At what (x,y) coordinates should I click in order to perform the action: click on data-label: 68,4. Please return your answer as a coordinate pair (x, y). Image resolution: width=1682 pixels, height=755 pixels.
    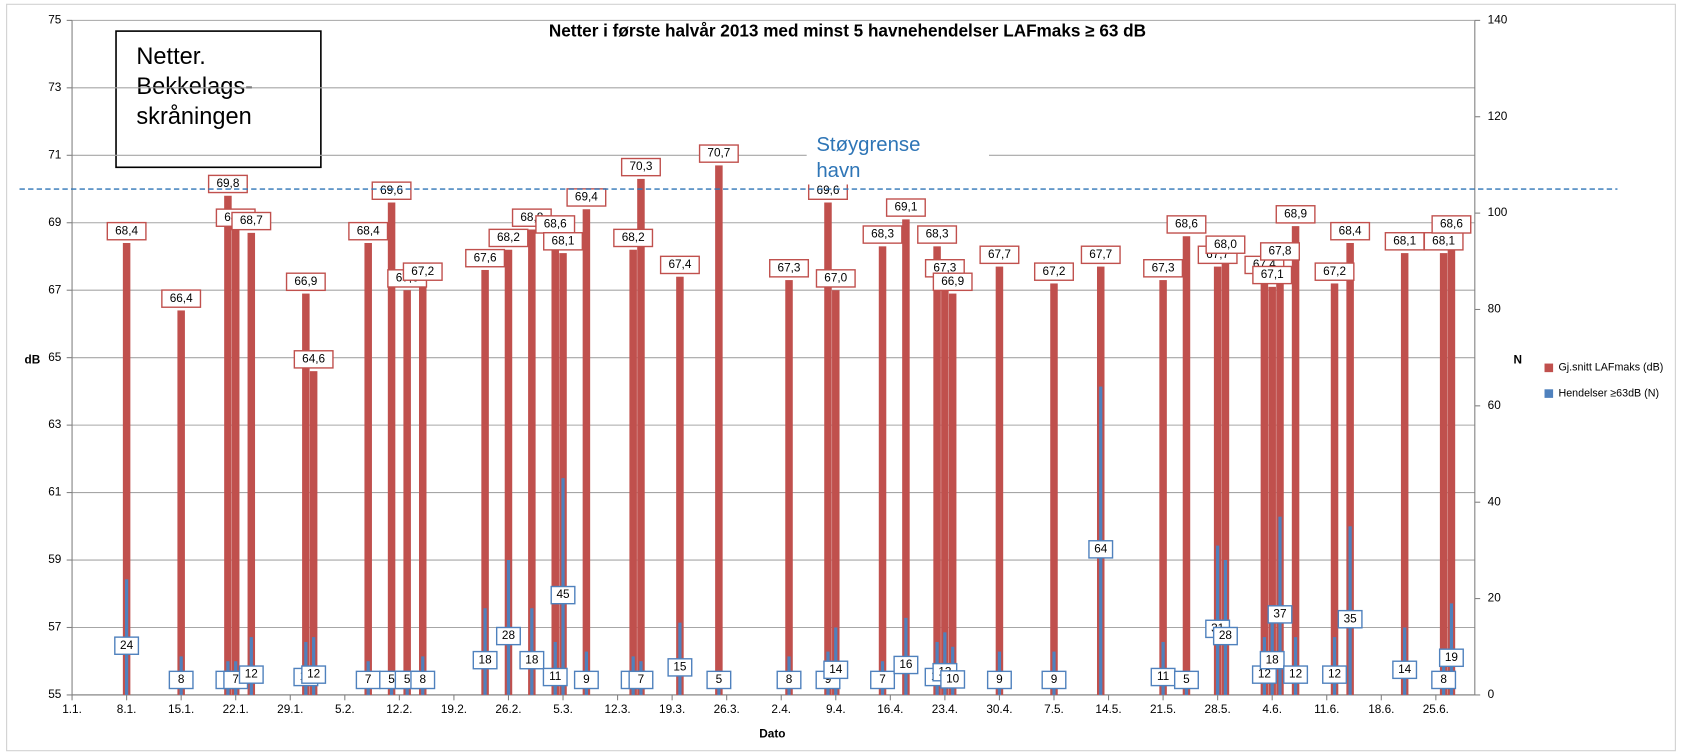
    Looking at the image, I should click on (126, 230).